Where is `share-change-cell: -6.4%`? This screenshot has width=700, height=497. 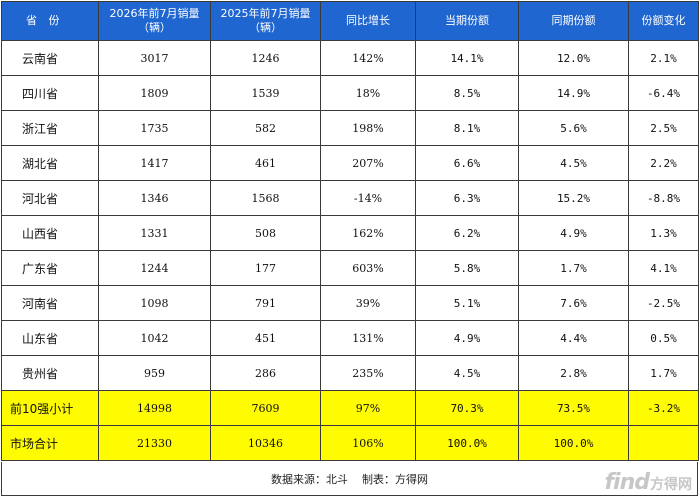
share-change-cell: -6.4% is located at coordinates (663, 93).